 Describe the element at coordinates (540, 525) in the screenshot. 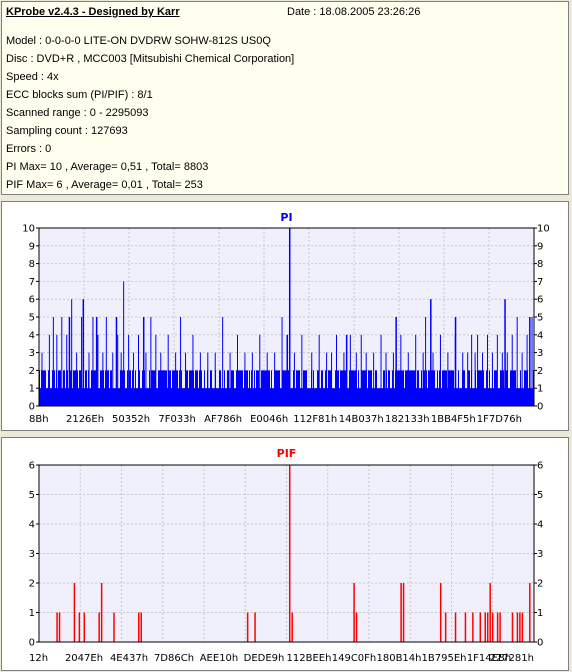

I see `y-tick-label-right: 4` at that location.